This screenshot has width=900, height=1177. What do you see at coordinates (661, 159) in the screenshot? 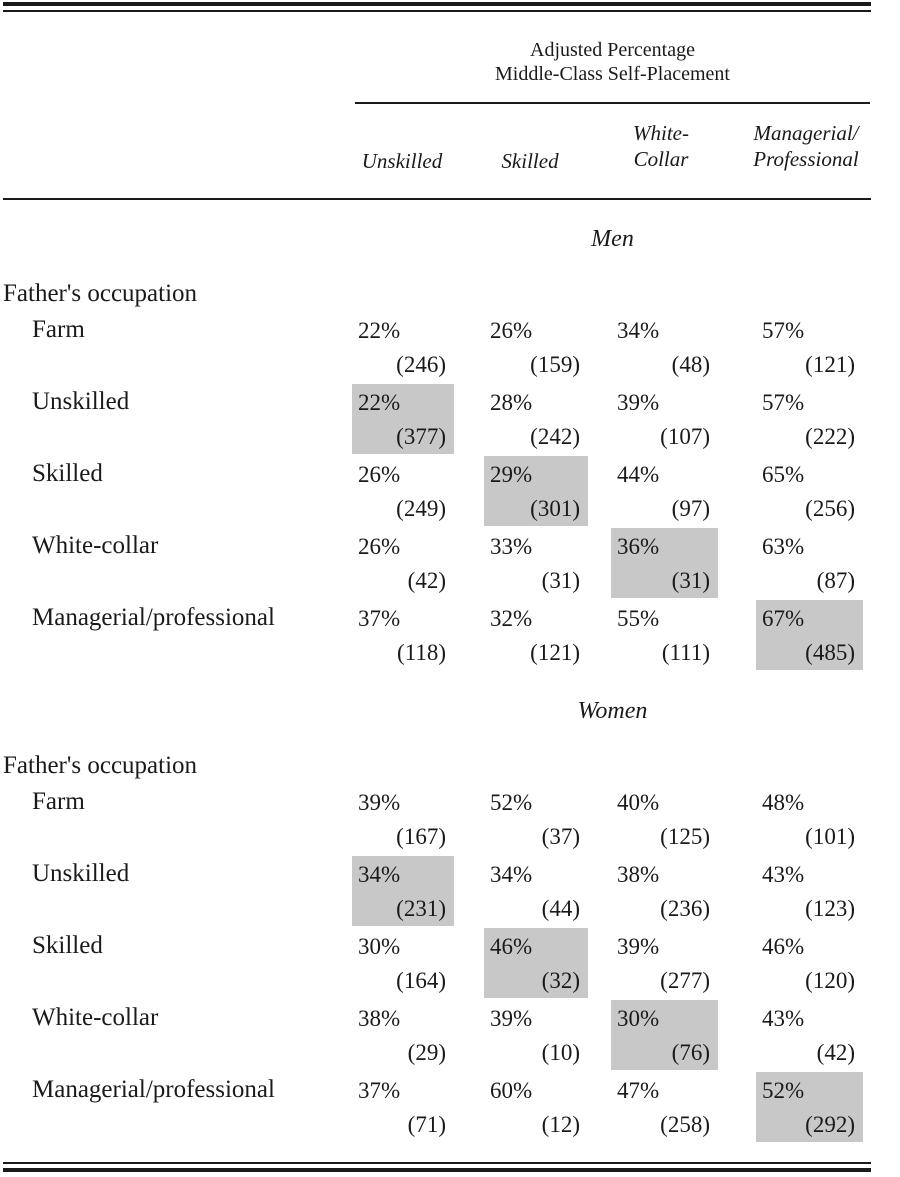
I see `column-heading-line-2: Collar` at bounding box center [661, 159].